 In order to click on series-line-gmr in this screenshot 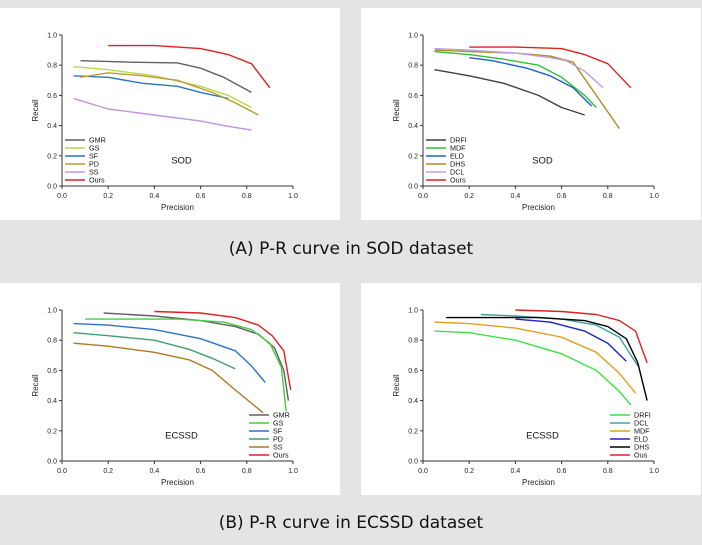, I will do `click(166, 77)`.